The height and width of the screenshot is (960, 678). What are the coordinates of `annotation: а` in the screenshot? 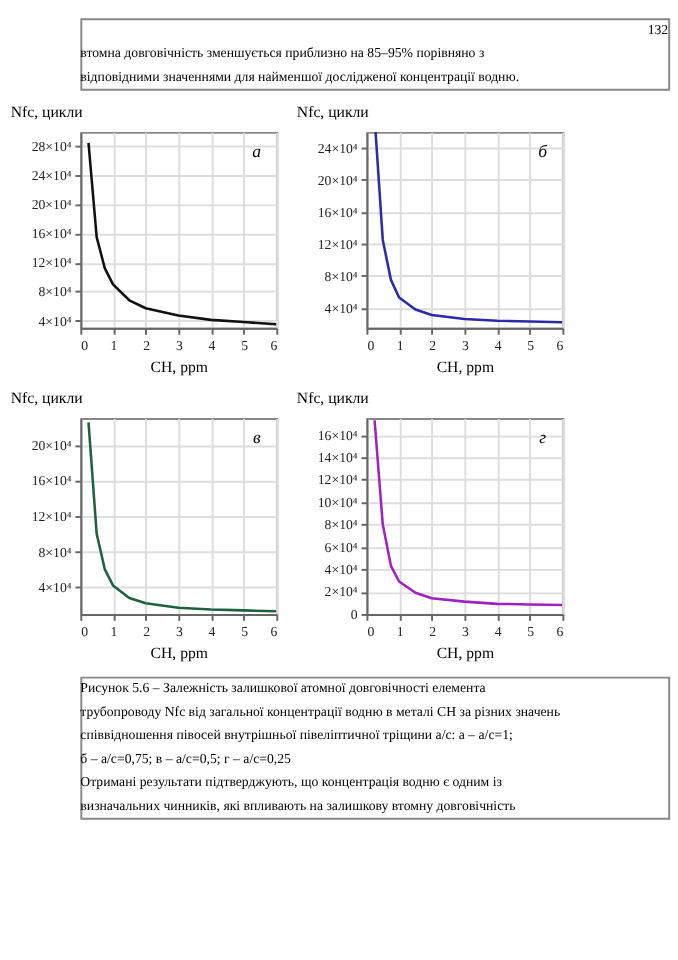 It's located at (257, 151).